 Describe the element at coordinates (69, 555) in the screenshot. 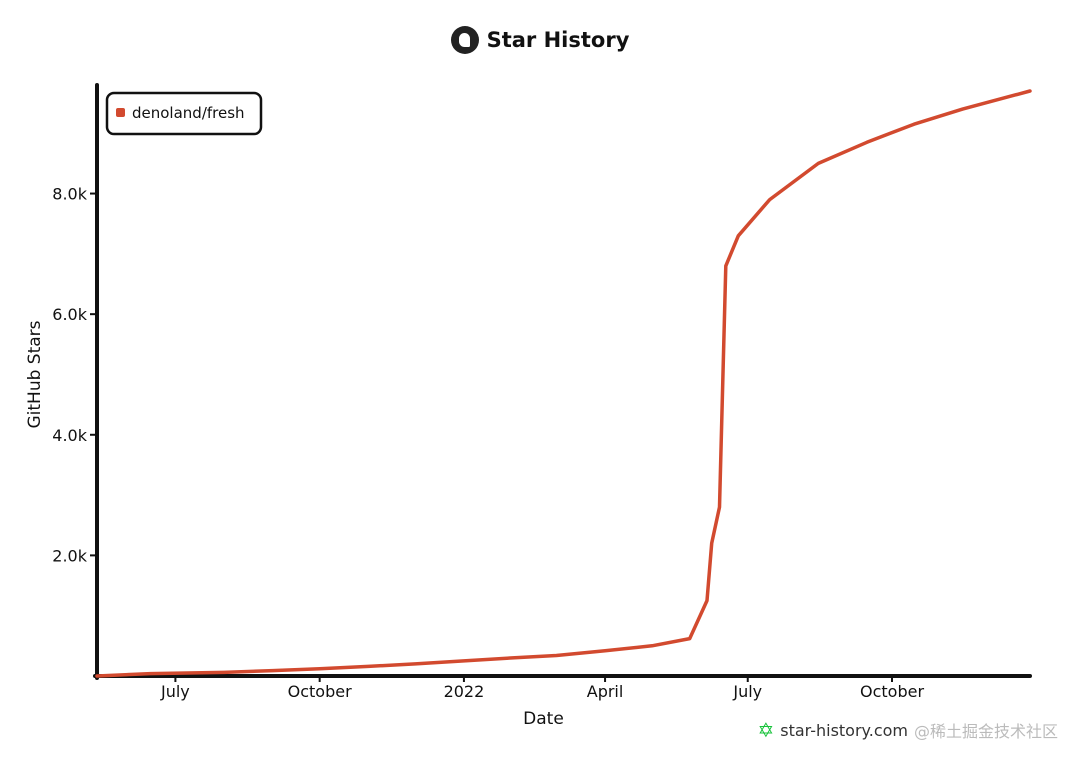

I see `y-tick-label: 2.0k` at that location.